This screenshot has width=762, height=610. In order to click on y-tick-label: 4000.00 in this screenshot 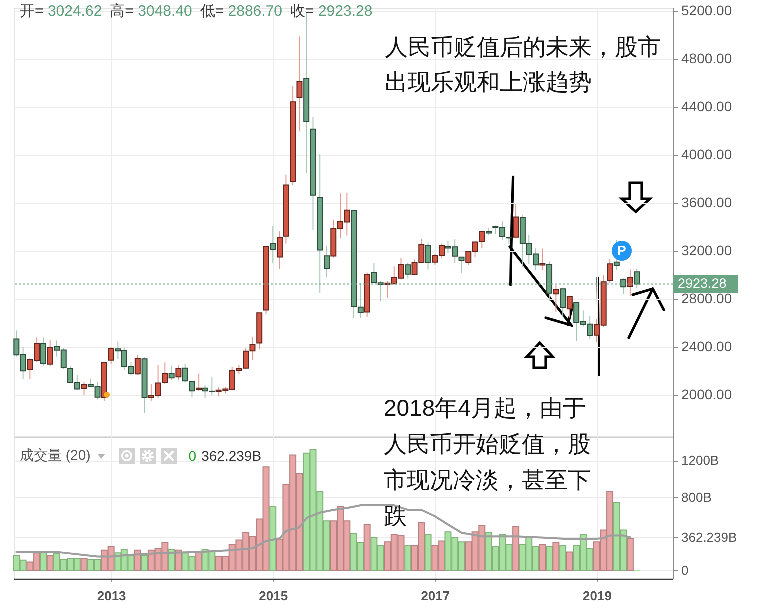, I will do `click(707, 154)`.